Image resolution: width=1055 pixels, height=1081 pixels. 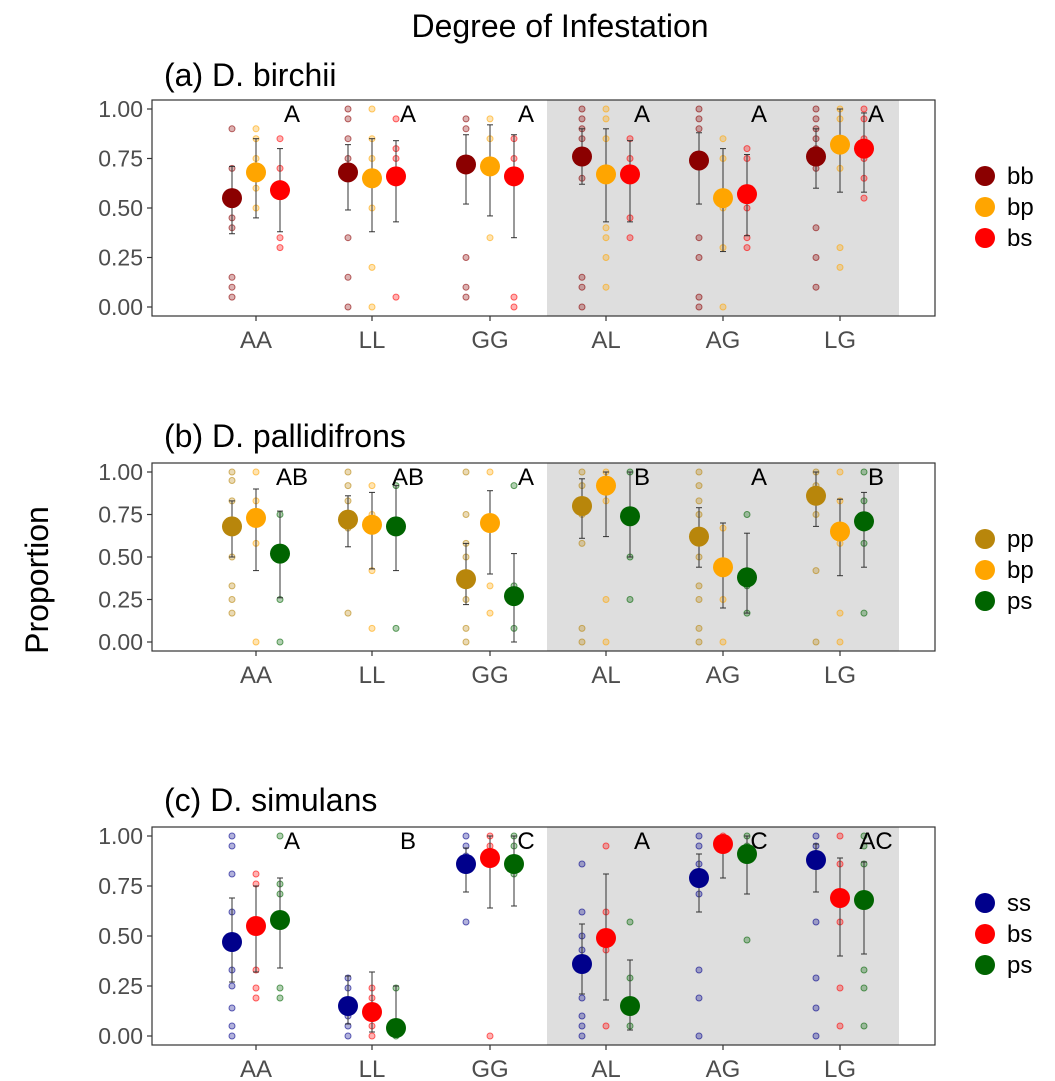 I want to click on series-ps, so click(x=572, y=557).